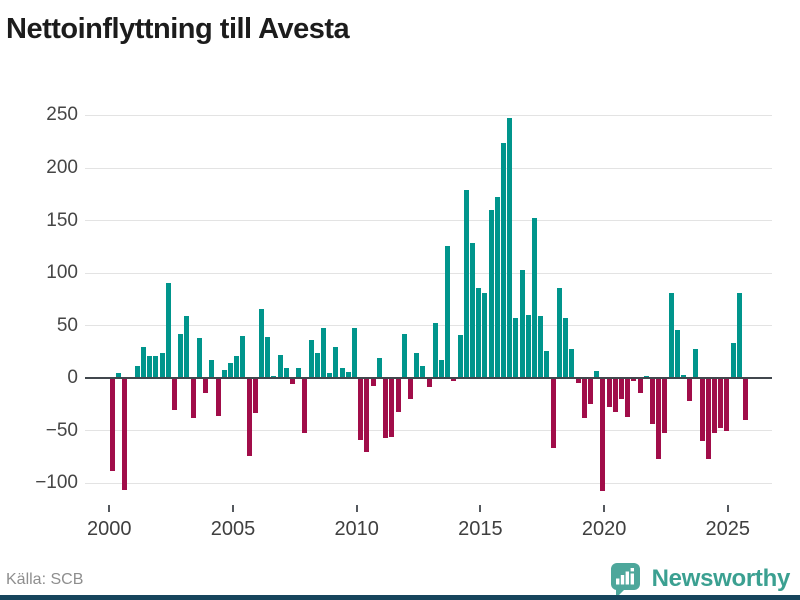 The image size is (800, 600). I want to click on x-tick-label: 2015, so click(480, 529).